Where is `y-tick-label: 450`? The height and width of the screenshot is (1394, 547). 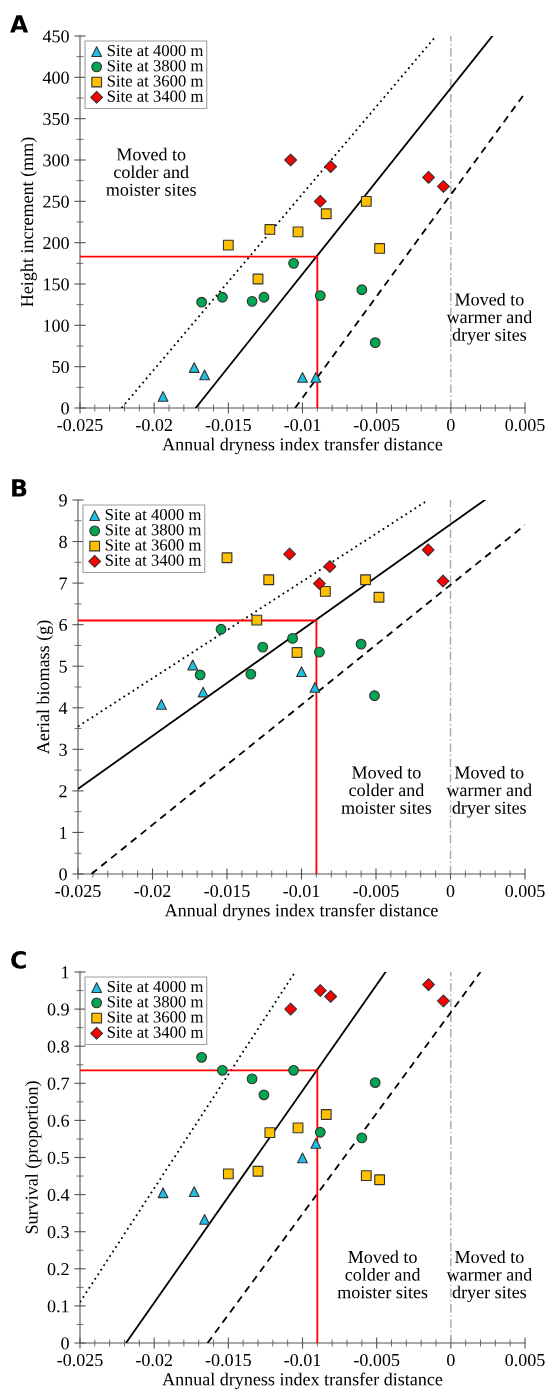 y-tick-label: 450 is located at coordinates (55, 36).